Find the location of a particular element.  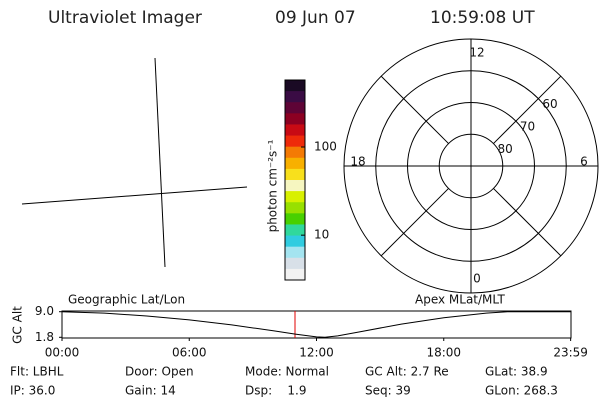

status-field: Door: Open is located at coordinates (159, 372).